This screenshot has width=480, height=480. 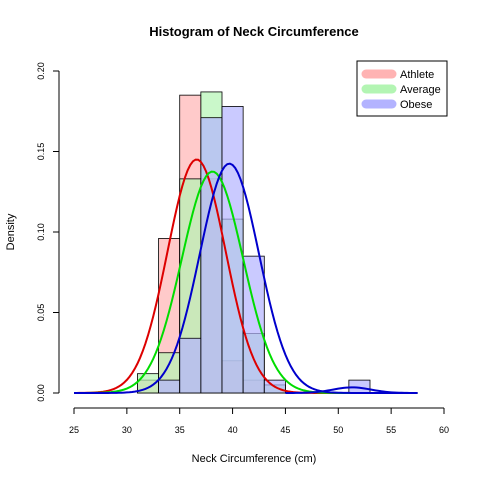 What do you see at coordinates (254, 31) in the screenshot?
I see `chart-title: Histogram of Neck Circumference` at bounding box center [254, 31].